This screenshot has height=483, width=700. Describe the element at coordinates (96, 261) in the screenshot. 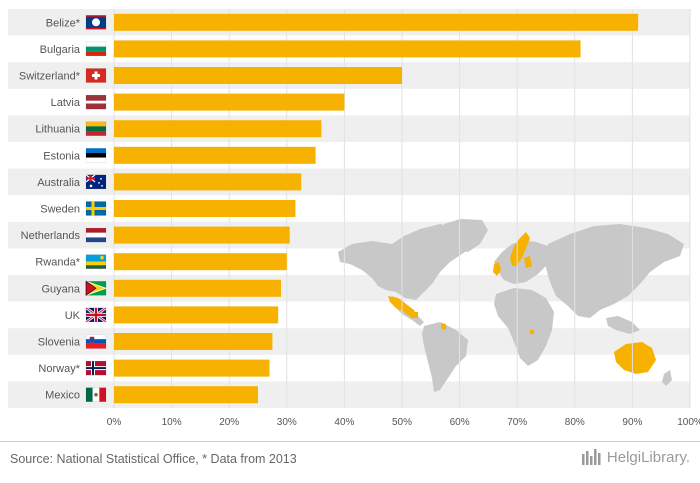

I see `rwanda-flag-icon` at that location.